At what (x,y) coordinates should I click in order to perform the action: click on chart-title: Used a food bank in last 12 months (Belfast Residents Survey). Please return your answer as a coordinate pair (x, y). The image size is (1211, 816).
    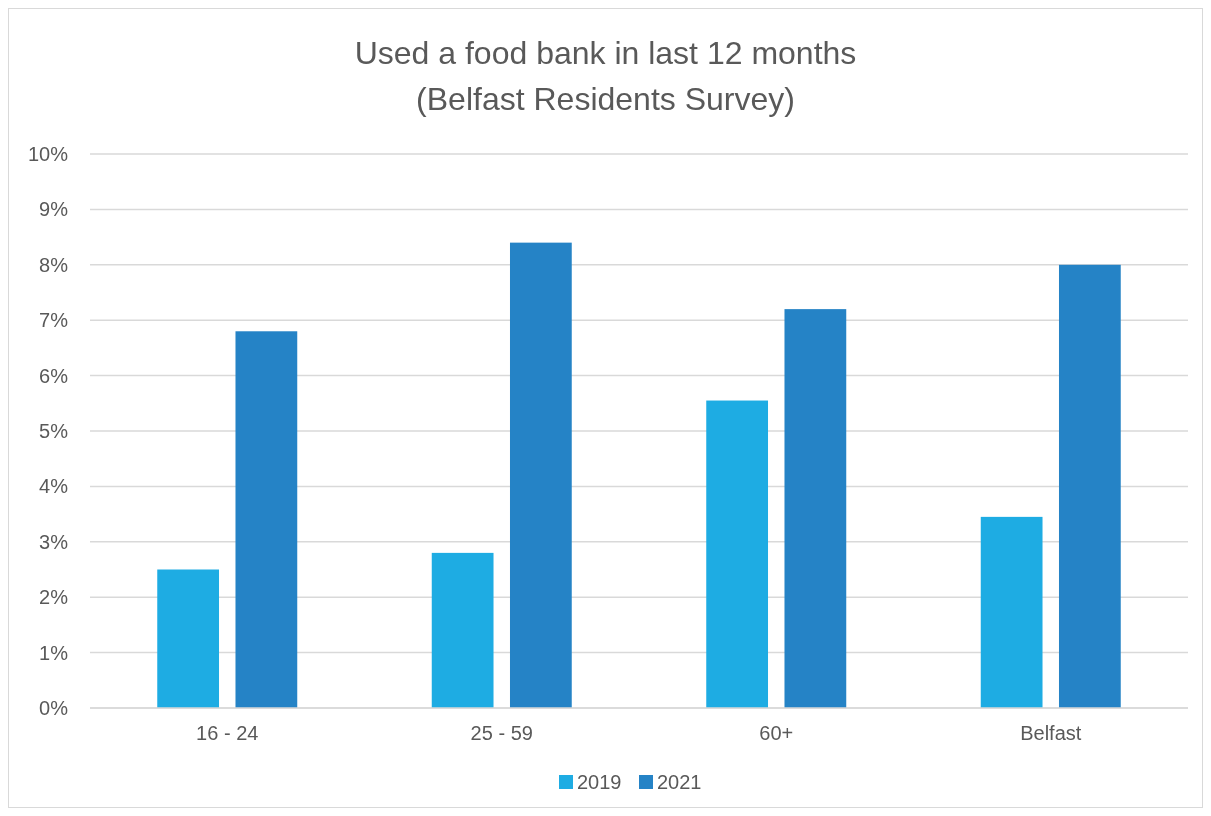
    Looking at the image, I should click on (605, 76).